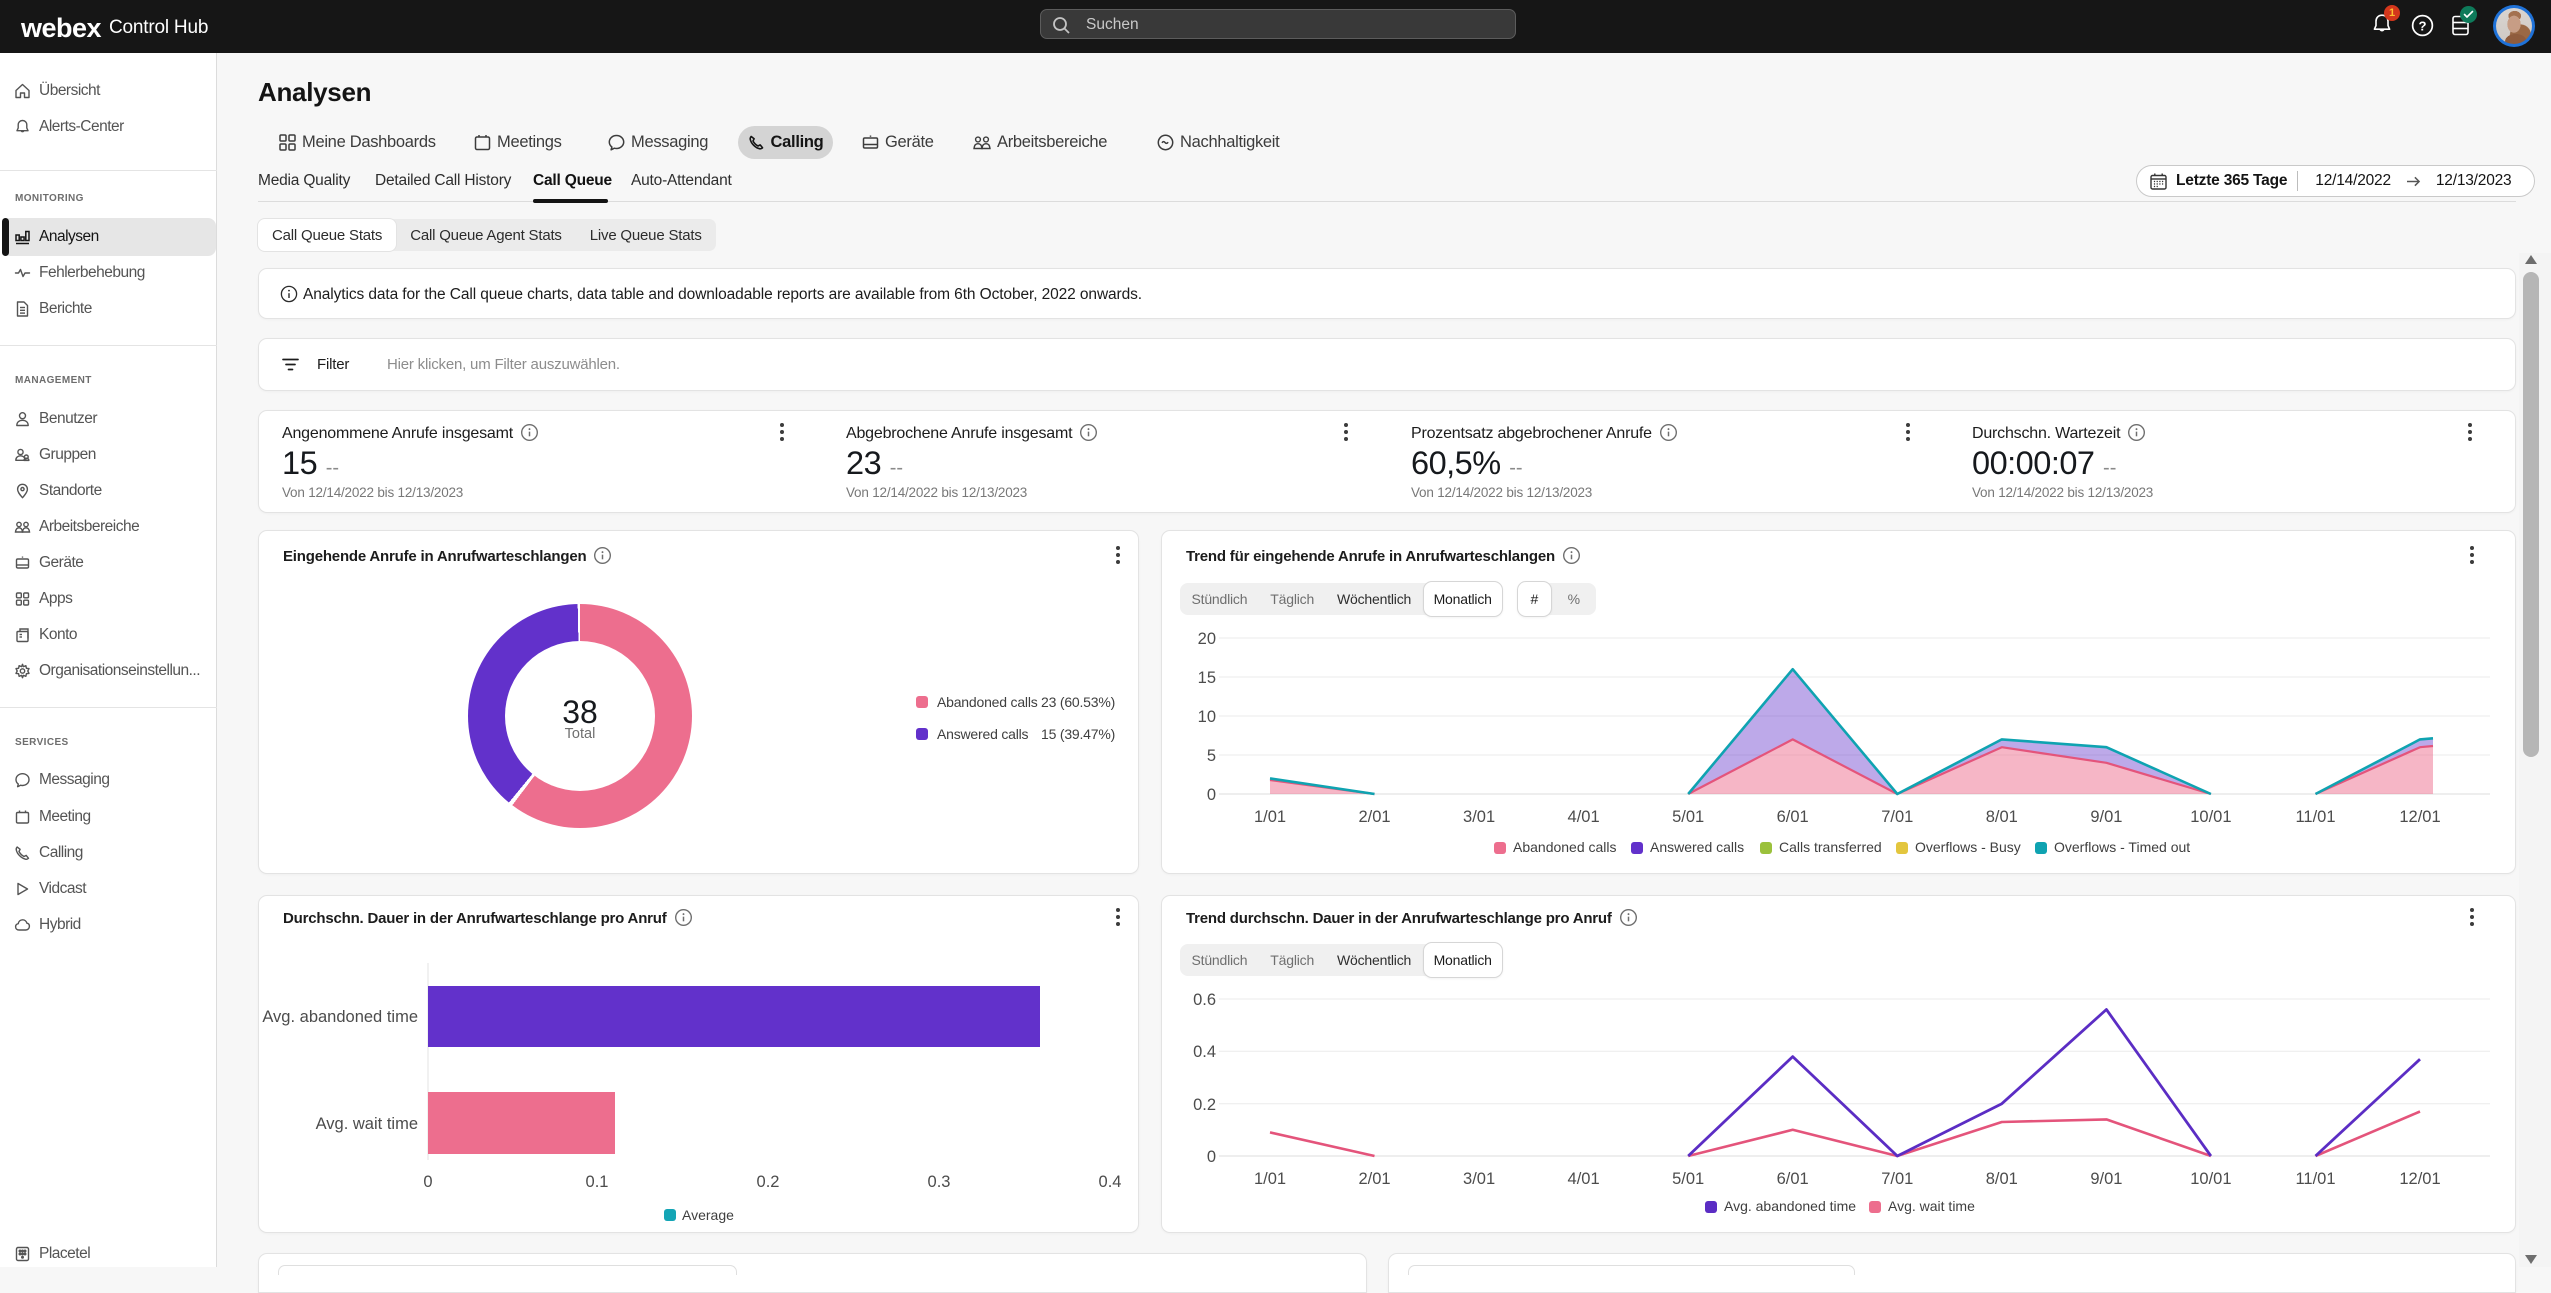 This screenshot has height=1293, width=2551. I want to click on svg-text: 5, so click(1211, 756).